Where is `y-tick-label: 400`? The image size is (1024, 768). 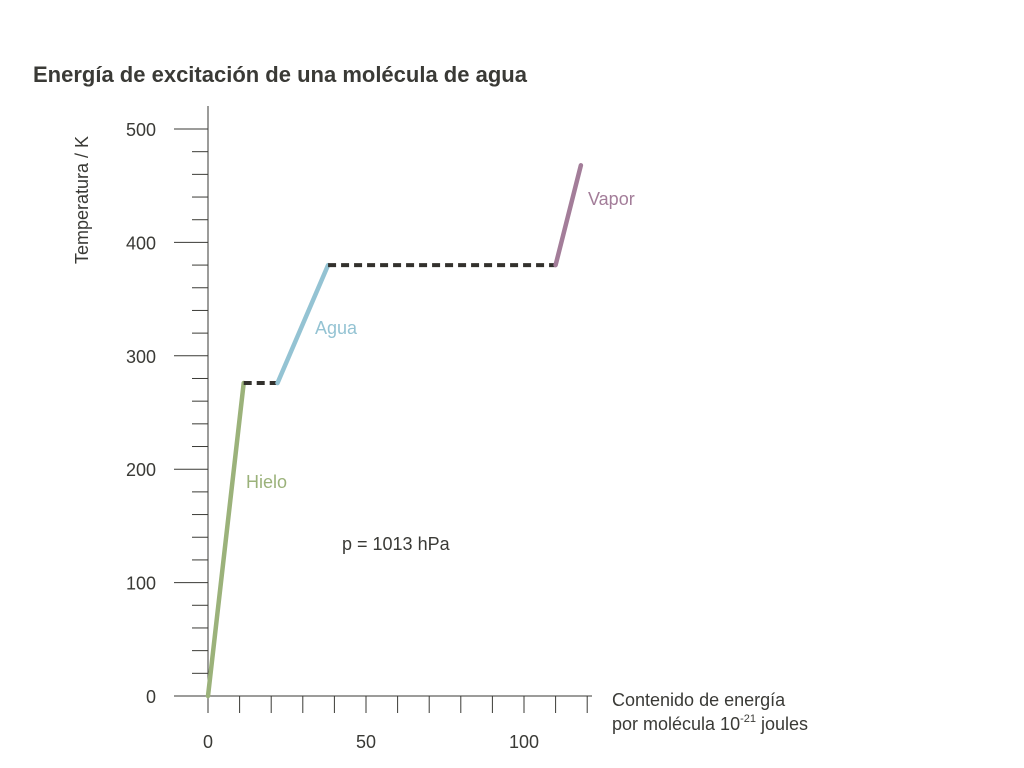 y-tick-label: 400 is located at coordinates (141, 243).